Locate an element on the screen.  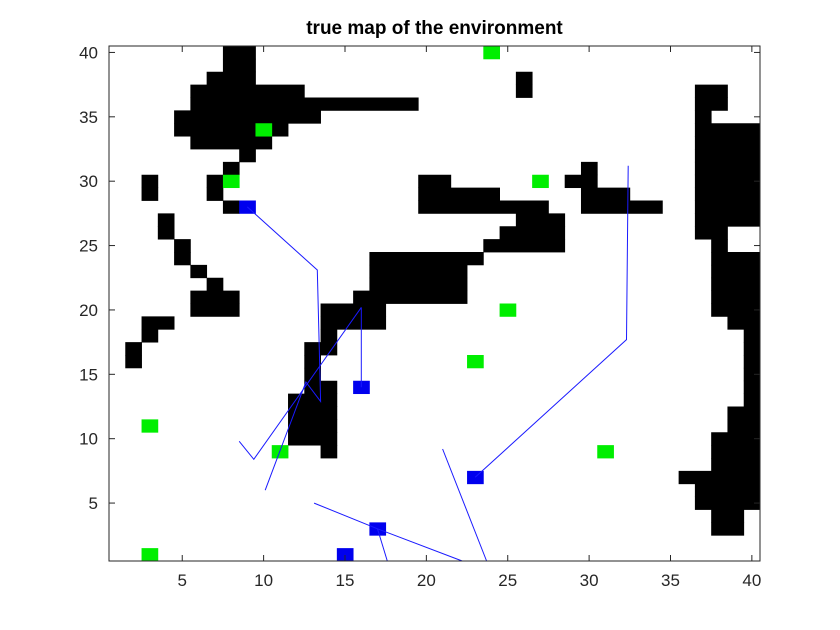
x-tick-label: 30 is located at coordinates (589, 580).